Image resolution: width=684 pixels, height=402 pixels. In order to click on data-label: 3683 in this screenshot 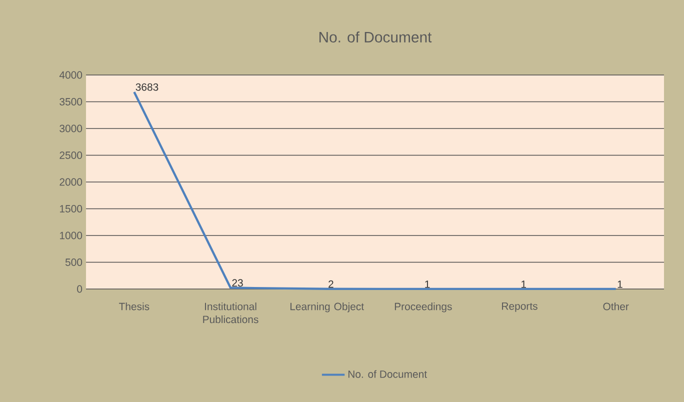, I will do `click(147, 87)`.